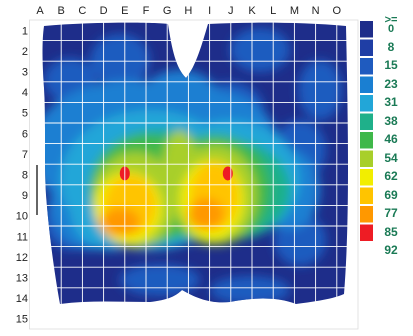 The width and height of the screenshot is (413, 336). What do you see at coordinates (231, 11) in the screenshot?
I see `column-label: J` at bounding box center [231, 11].